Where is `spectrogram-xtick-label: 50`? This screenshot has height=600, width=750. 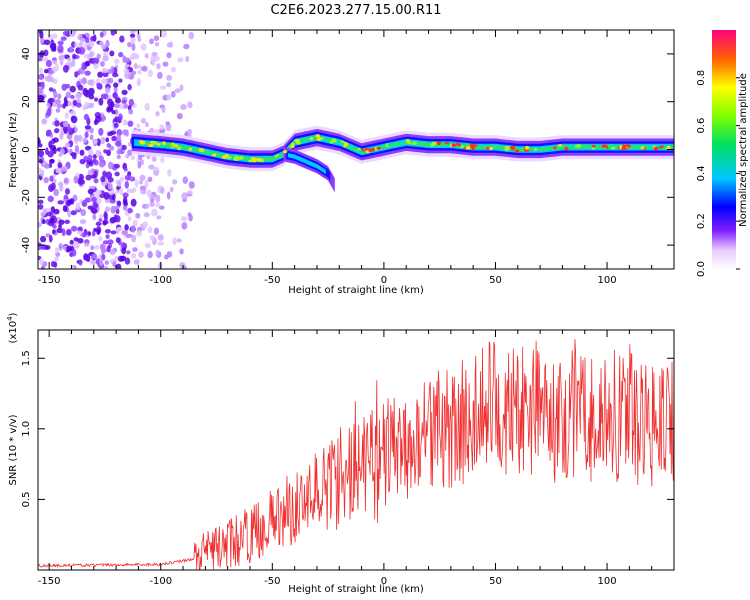 spectrogram-xtick-label: 50 is located at coordinates (495, 280).